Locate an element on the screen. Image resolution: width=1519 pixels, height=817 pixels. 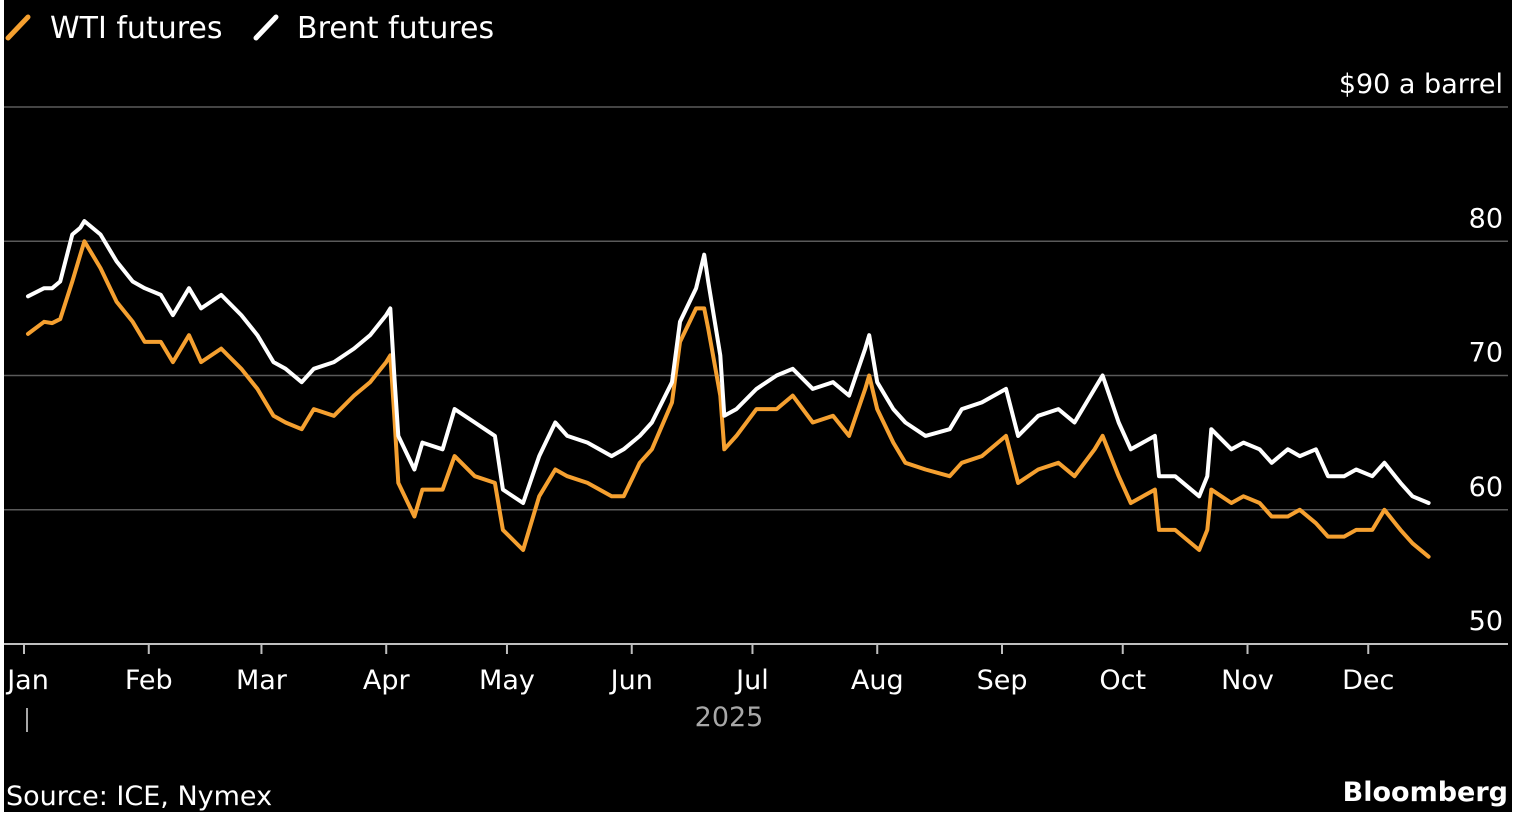
x-tick-label: Feb is located at coordinates (149, 680).